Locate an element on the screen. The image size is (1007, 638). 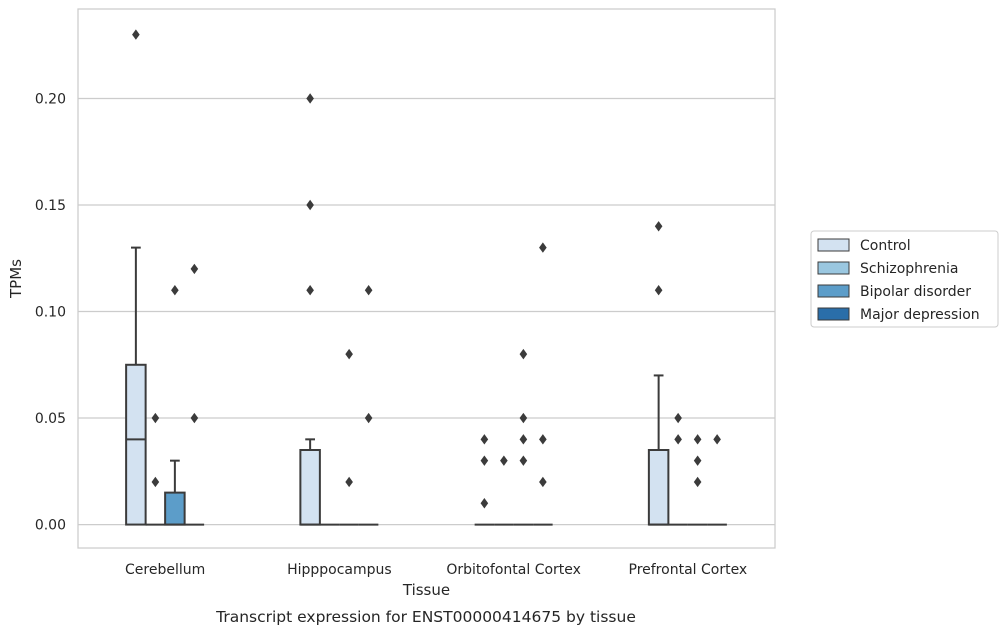
y-tick-label: 0.05 is located at coordinates (50, 419).